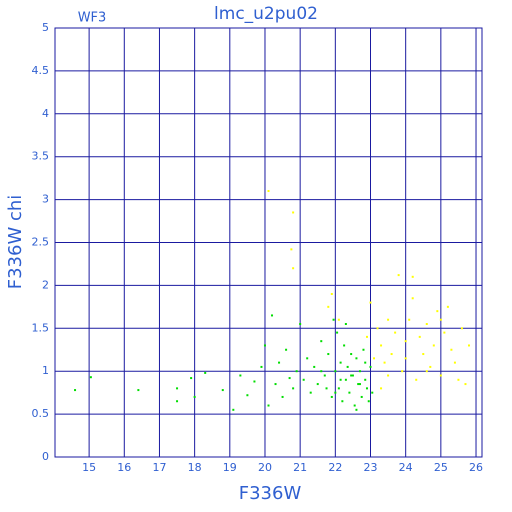 This screenshot has height=512, width=512. Describe the element at coordinates (335, 467) in the screenshot. I see `x-tick-label: 22` at that location.